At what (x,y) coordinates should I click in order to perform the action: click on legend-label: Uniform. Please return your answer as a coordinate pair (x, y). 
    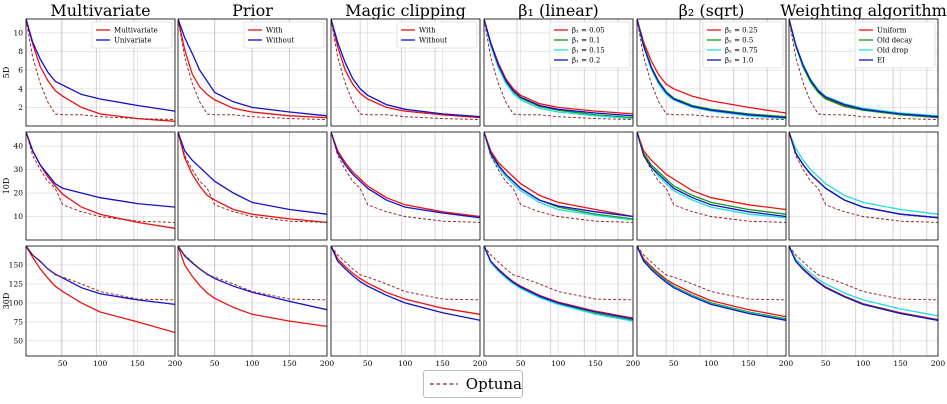
    Looking at the image, I should click on (892, 31).